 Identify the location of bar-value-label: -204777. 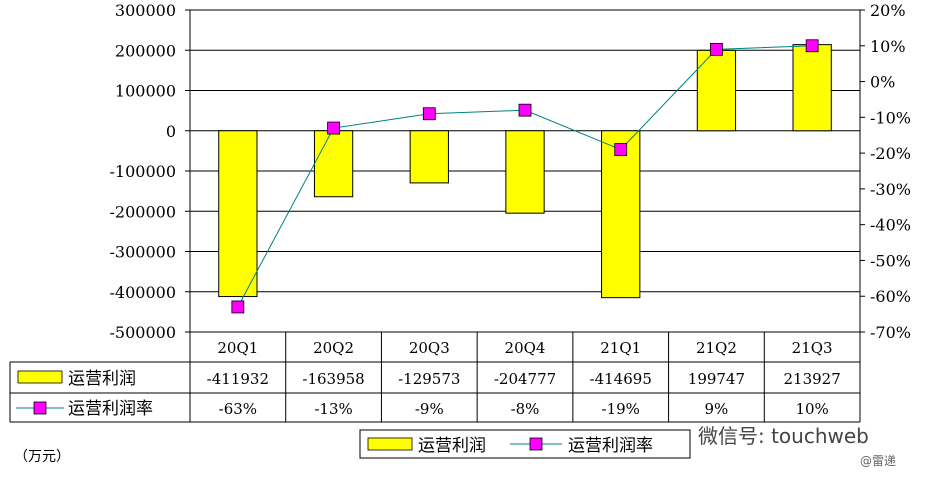
(525, 379).